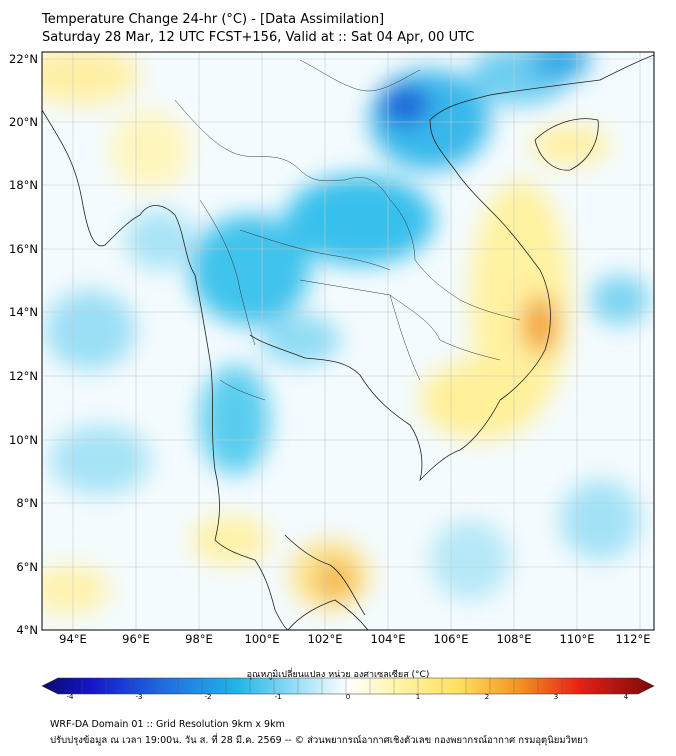 This screenshot has height=756, width=676. I want to click on lon-label: 112°E, so click(633, 639).